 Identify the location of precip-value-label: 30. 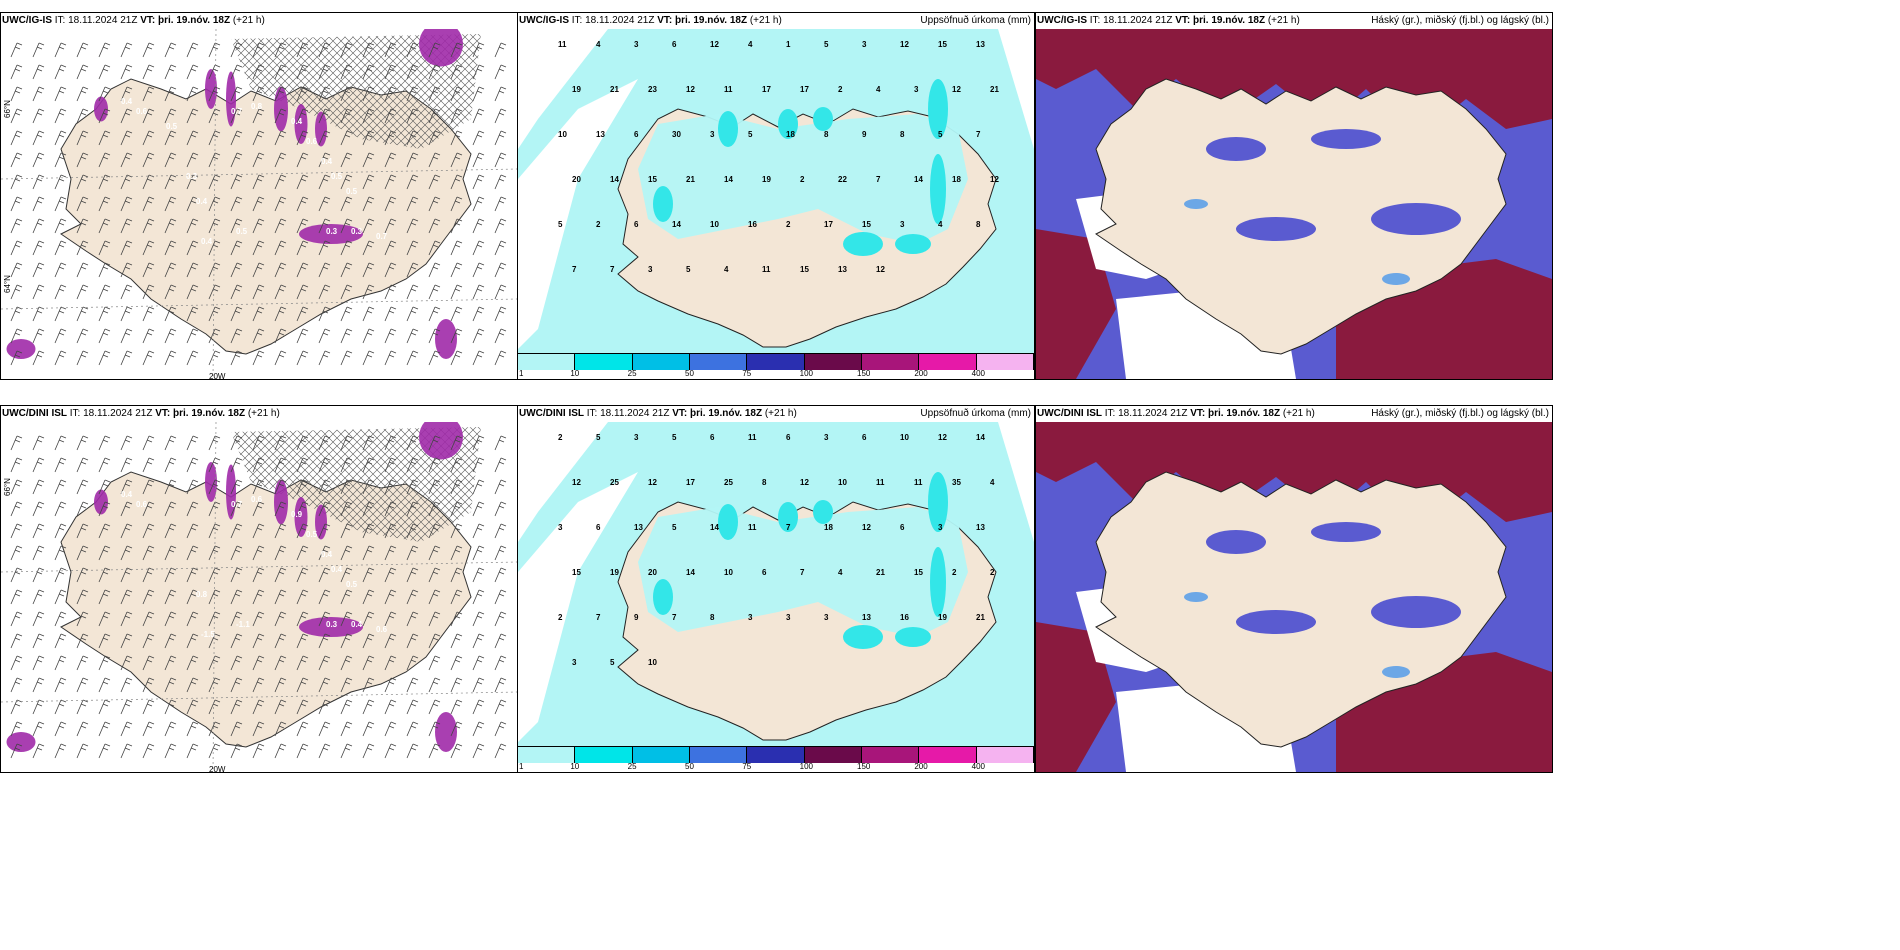
(676, 134).